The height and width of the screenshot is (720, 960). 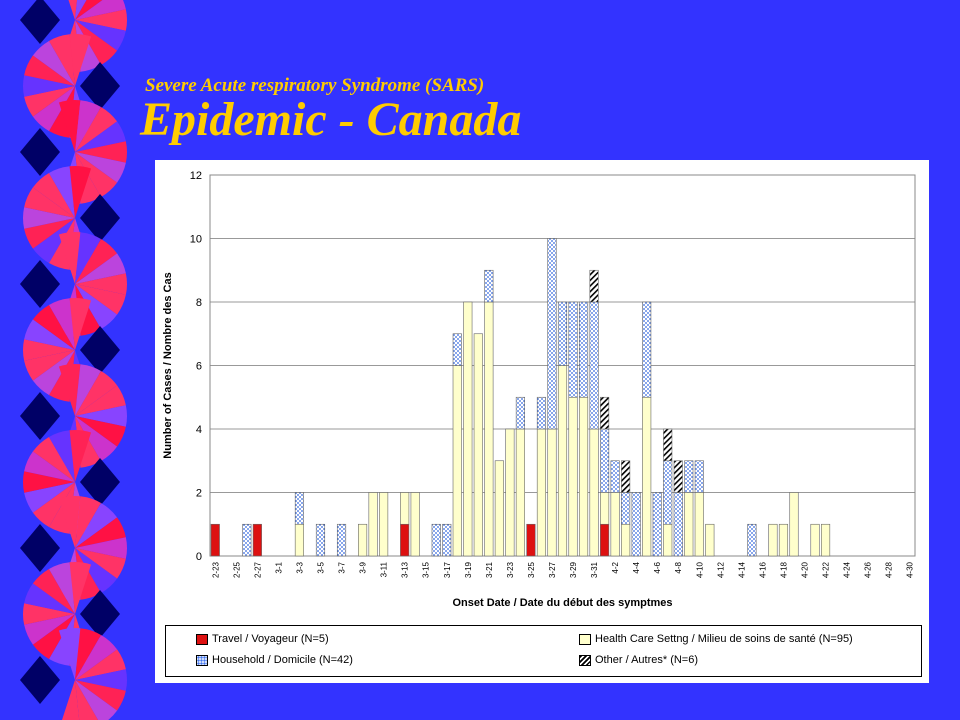 I want to click on y-tick-label: 10, so click(x=196, y=240).